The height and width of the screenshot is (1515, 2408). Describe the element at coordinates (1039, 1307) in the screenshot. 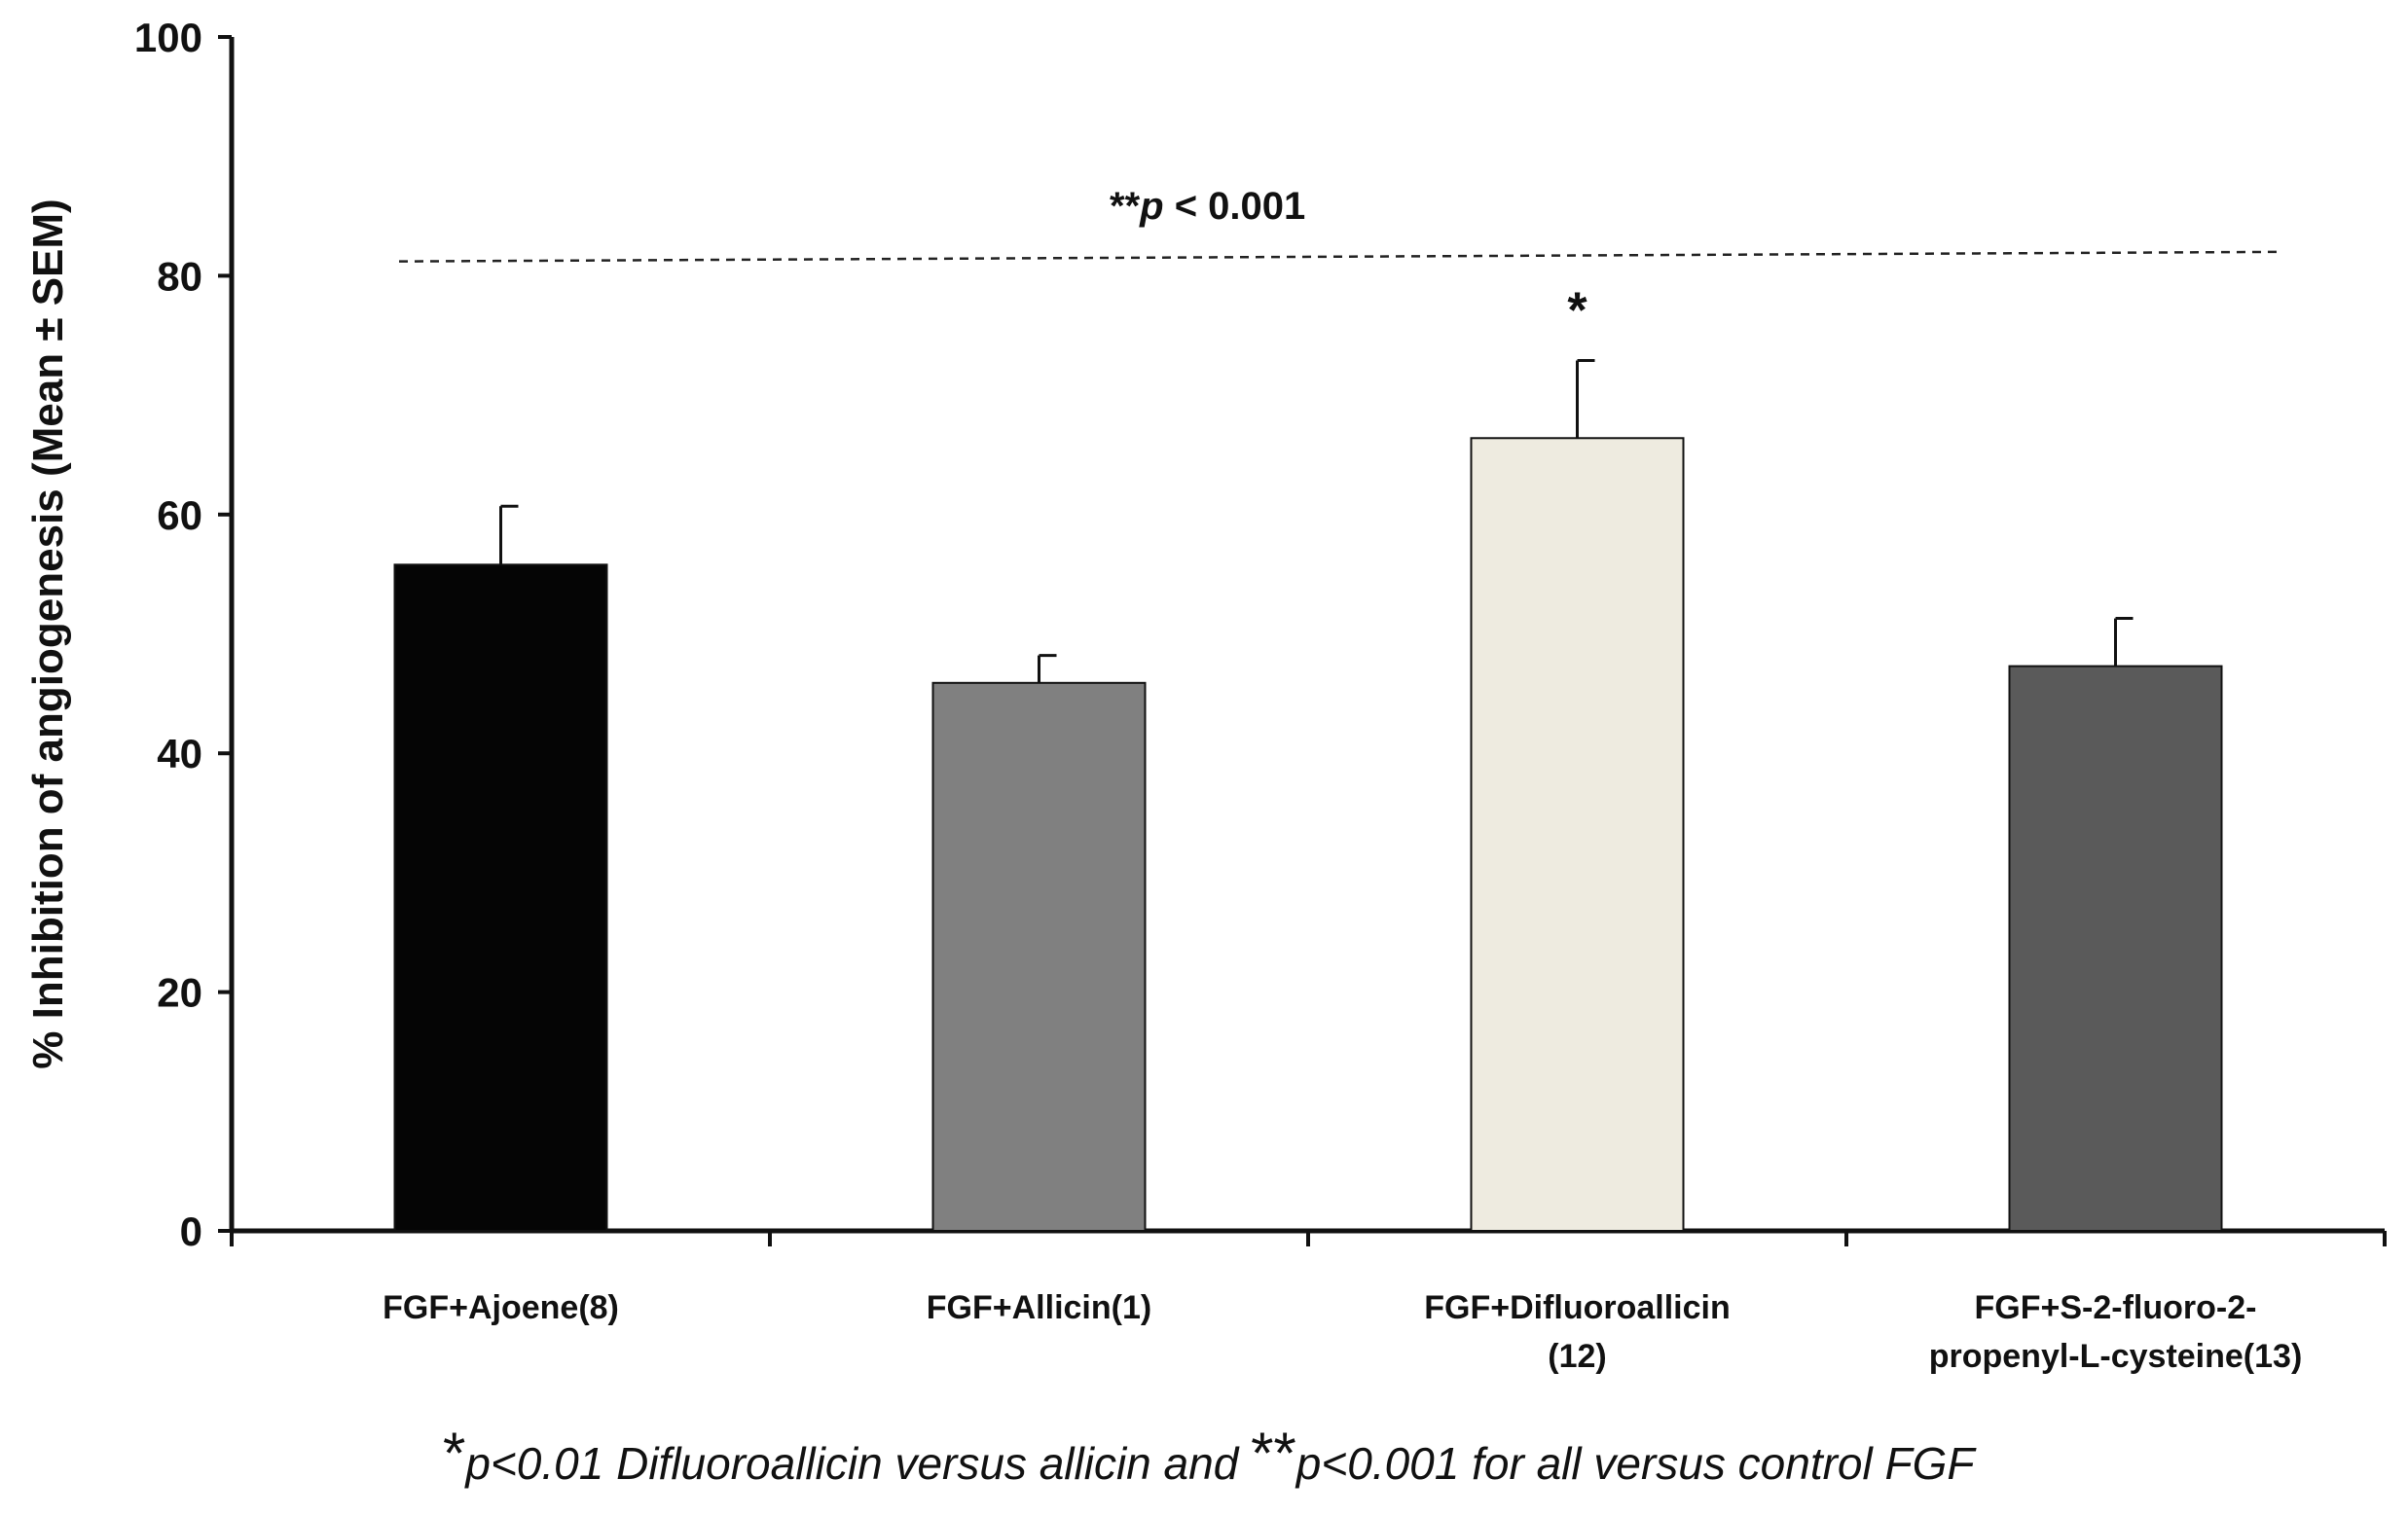

I see `x-category-label: FGF+Allicin(1)` at that location.